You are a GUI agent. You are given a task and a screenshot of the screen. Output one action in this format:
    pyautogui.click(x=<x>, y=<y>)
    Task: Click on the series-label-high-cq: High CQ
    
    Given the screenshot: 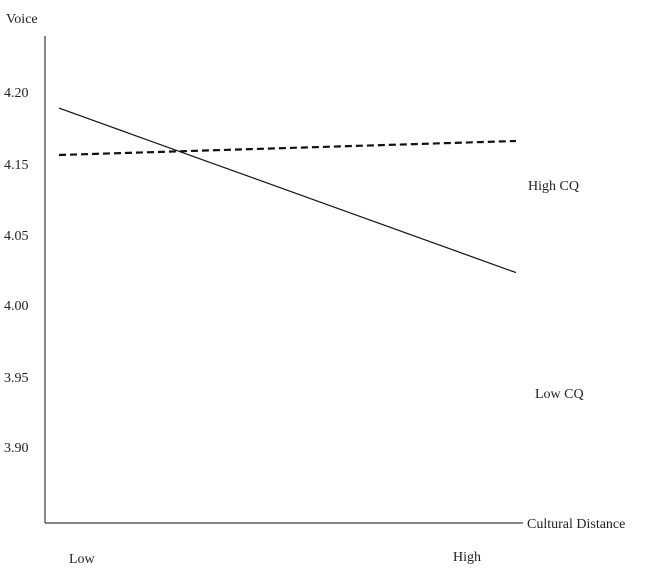 What is the action you would take?
    pyautogui.click(x=553, y=186)
    